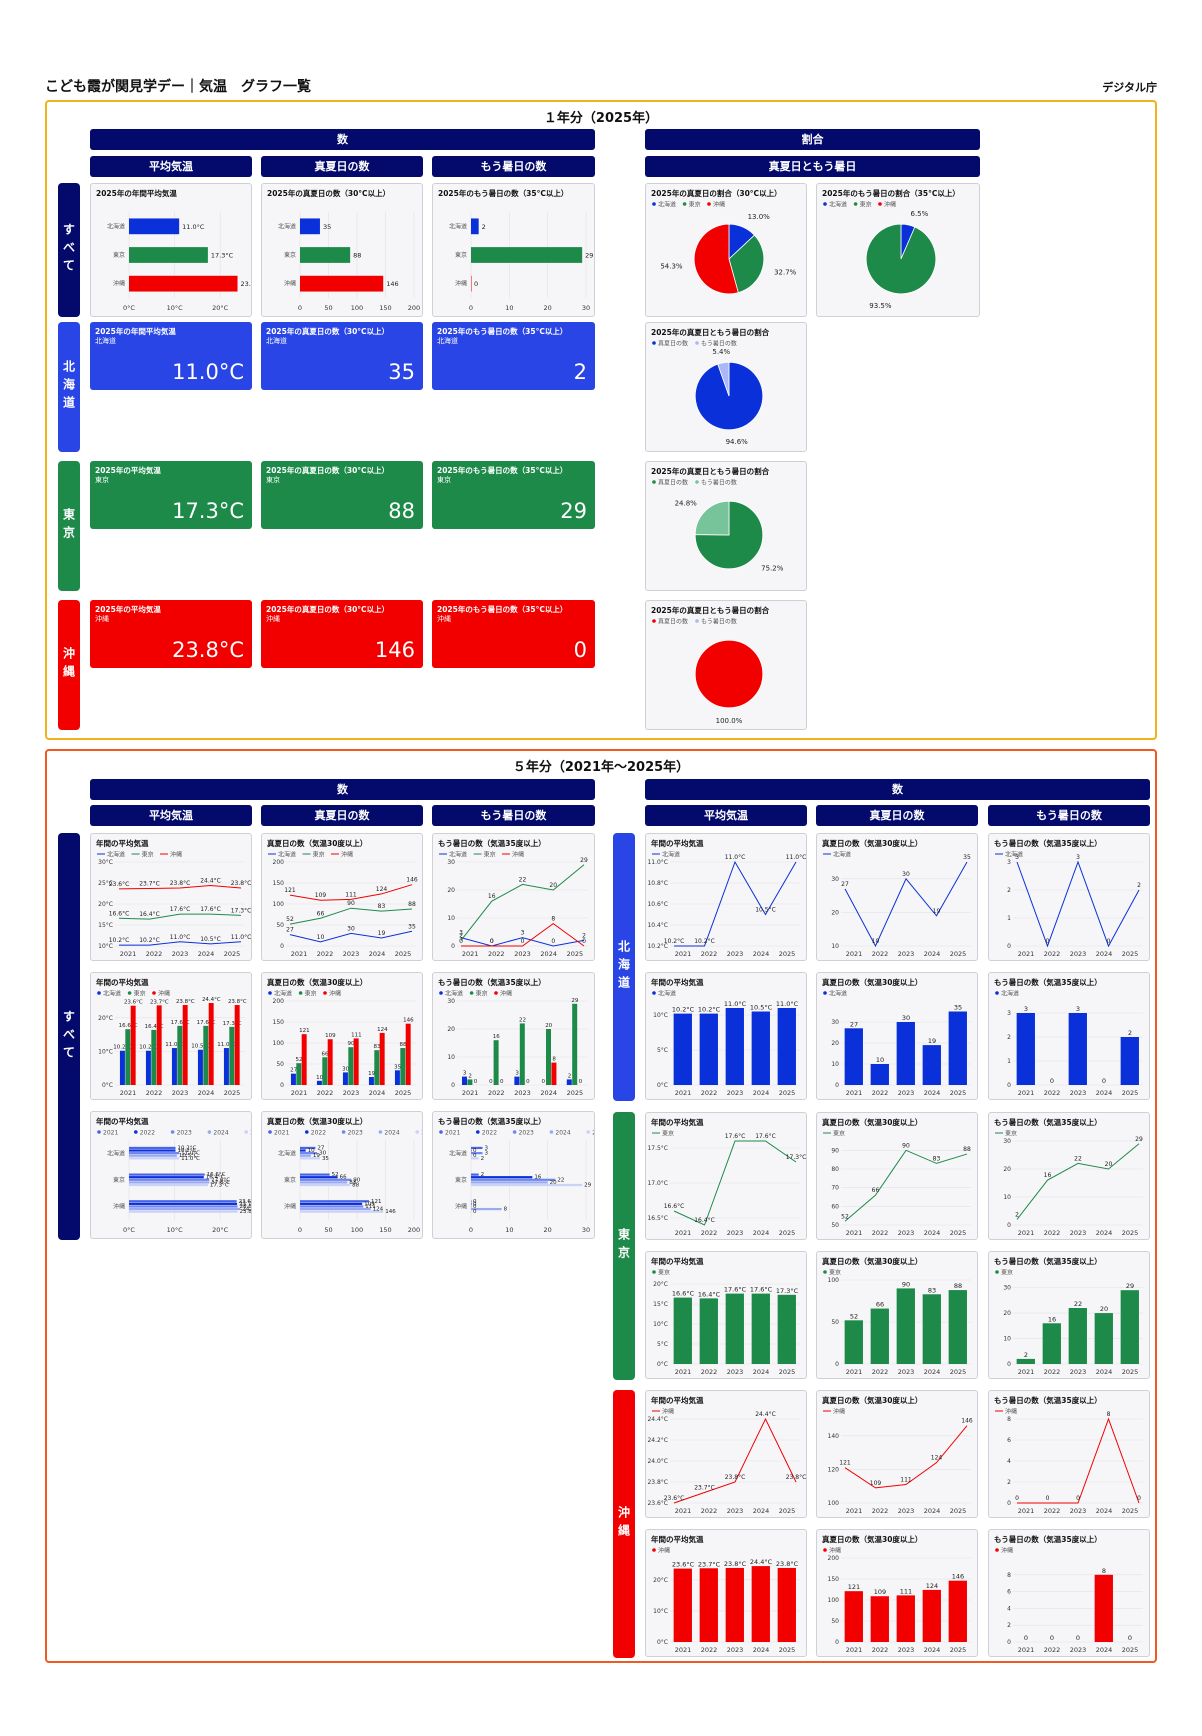 This screenshot has width=1202, height=1736. Describe the element at coordinates (273, 619) in the screenshot. I see `kpi-region: 沖縄` at that location.